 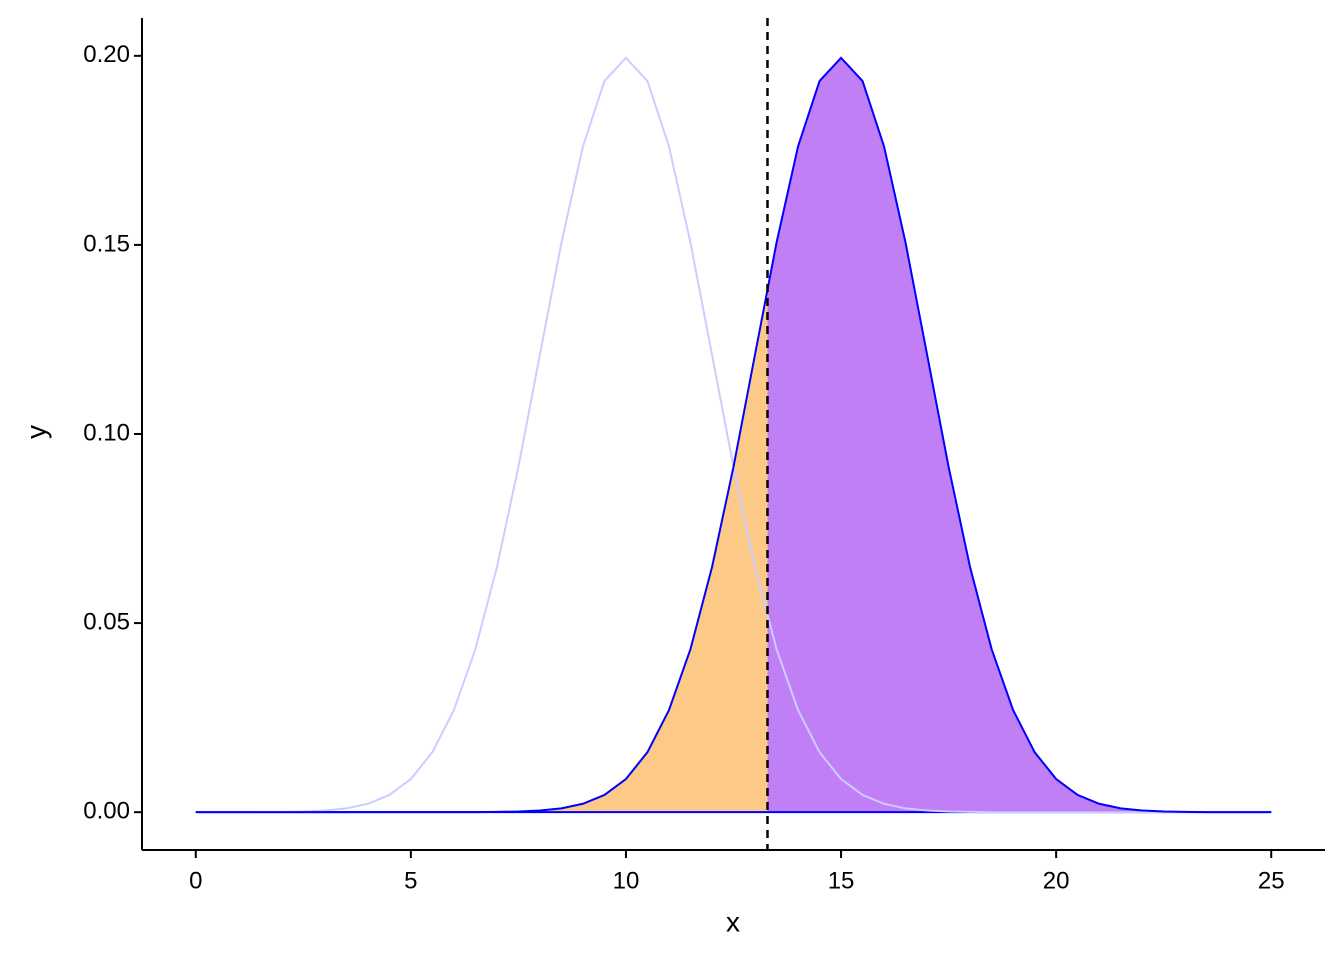 What do you see at coordinates (1056, 880) in the screenshot?
I see `x-tick-label: 20` at bounding box center [1056, 880].